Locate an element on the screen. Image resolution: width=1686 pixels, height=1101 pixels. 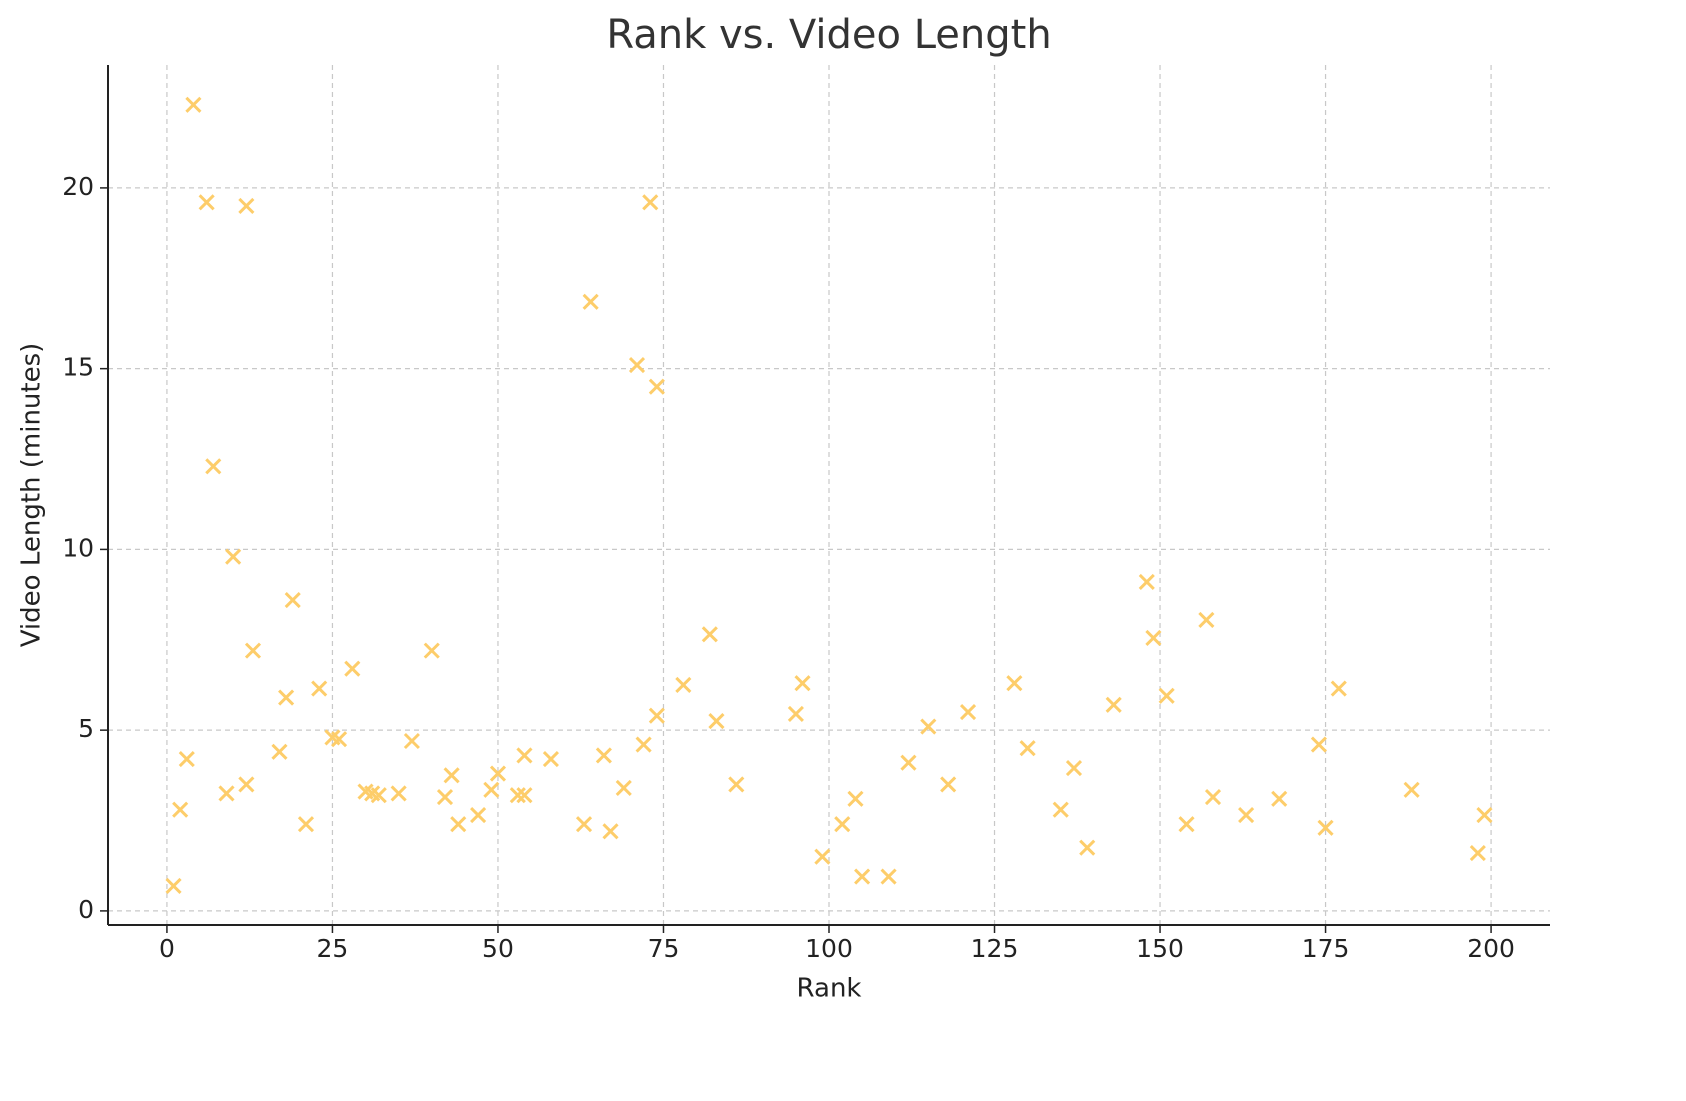
x-tick-label: 175 is located at coordinates (1326, 948).